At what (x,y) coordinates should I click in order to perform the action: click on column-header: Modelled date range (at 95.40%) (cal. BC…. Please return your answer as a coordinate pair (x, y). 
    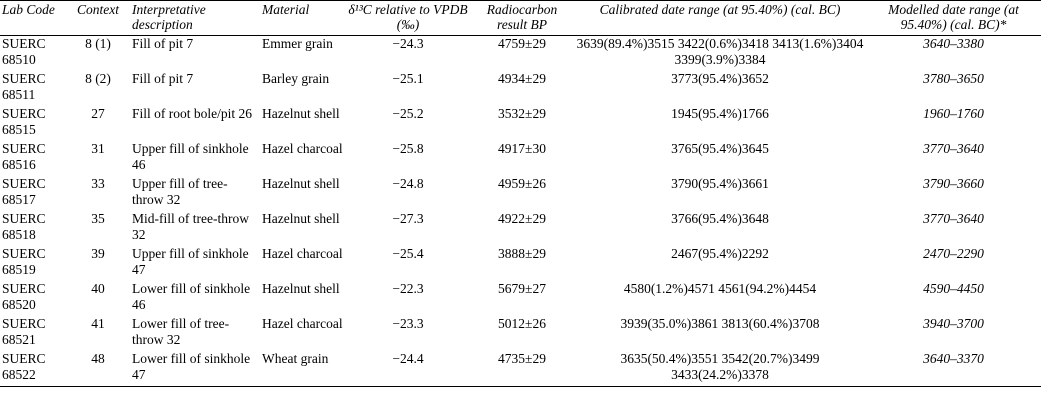
    Looking at the image, I should click on (953, 18).